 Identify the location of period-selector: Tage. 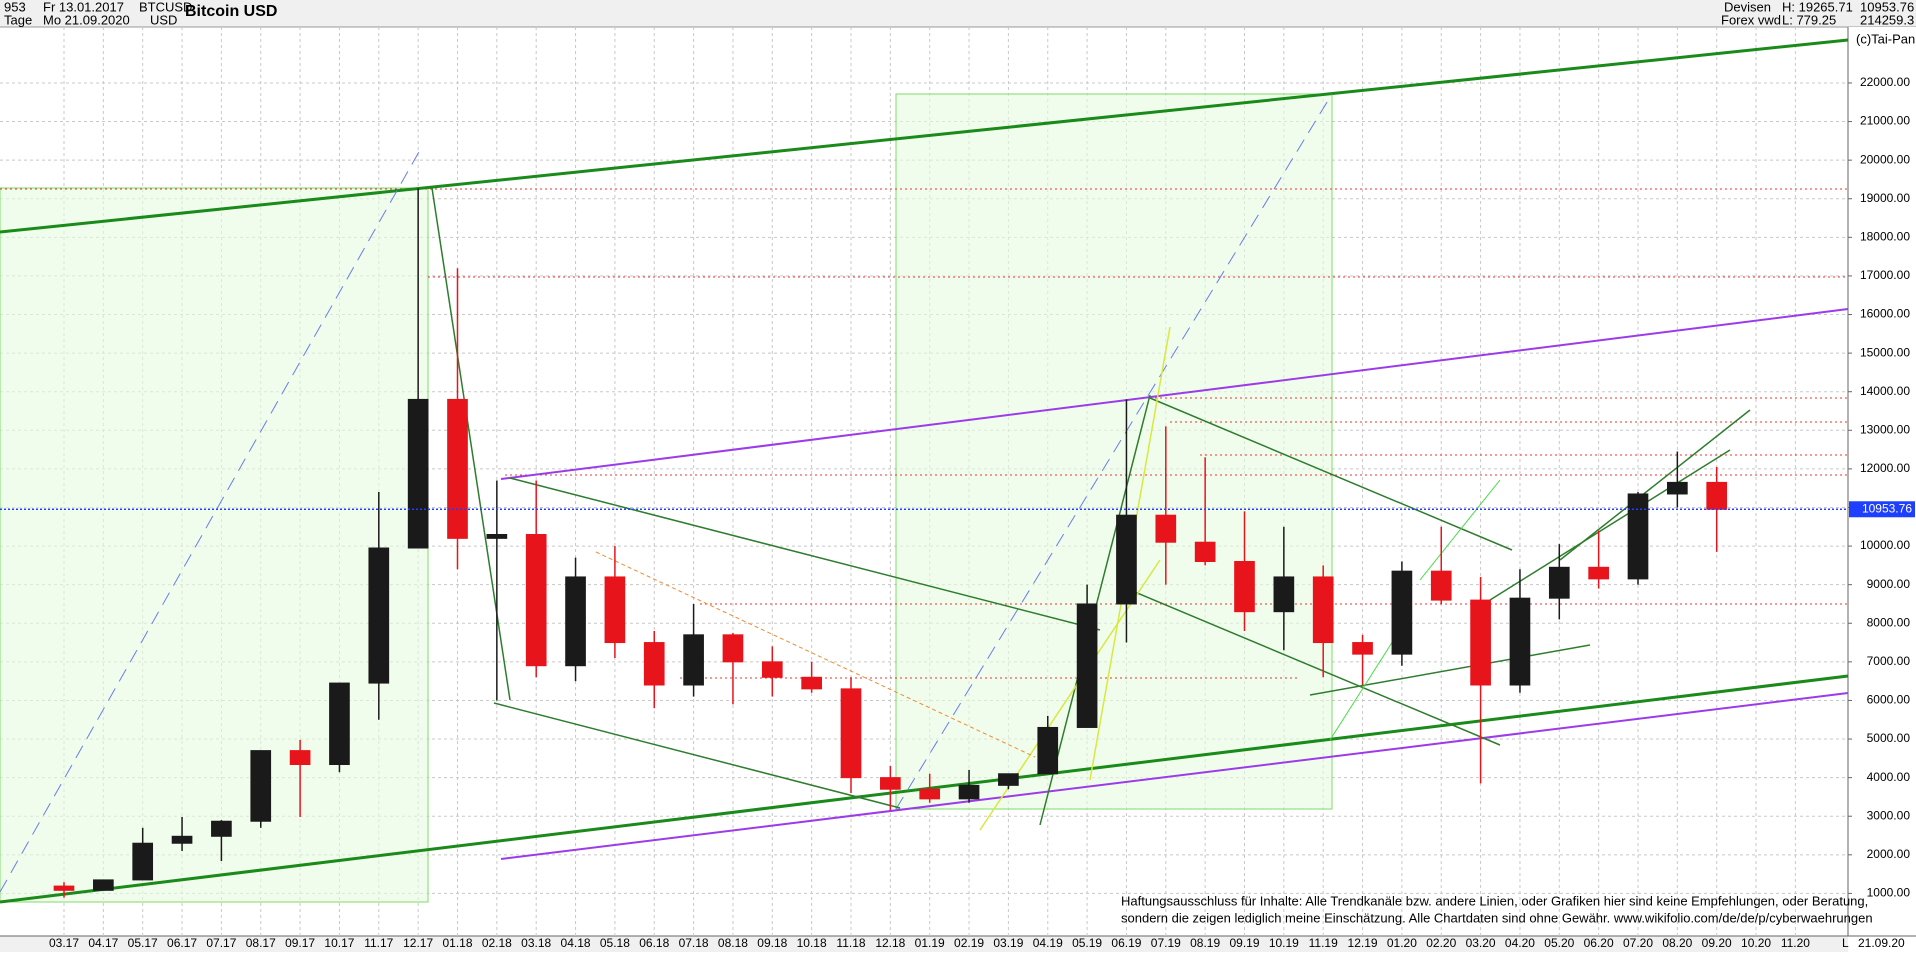
(18, 19).